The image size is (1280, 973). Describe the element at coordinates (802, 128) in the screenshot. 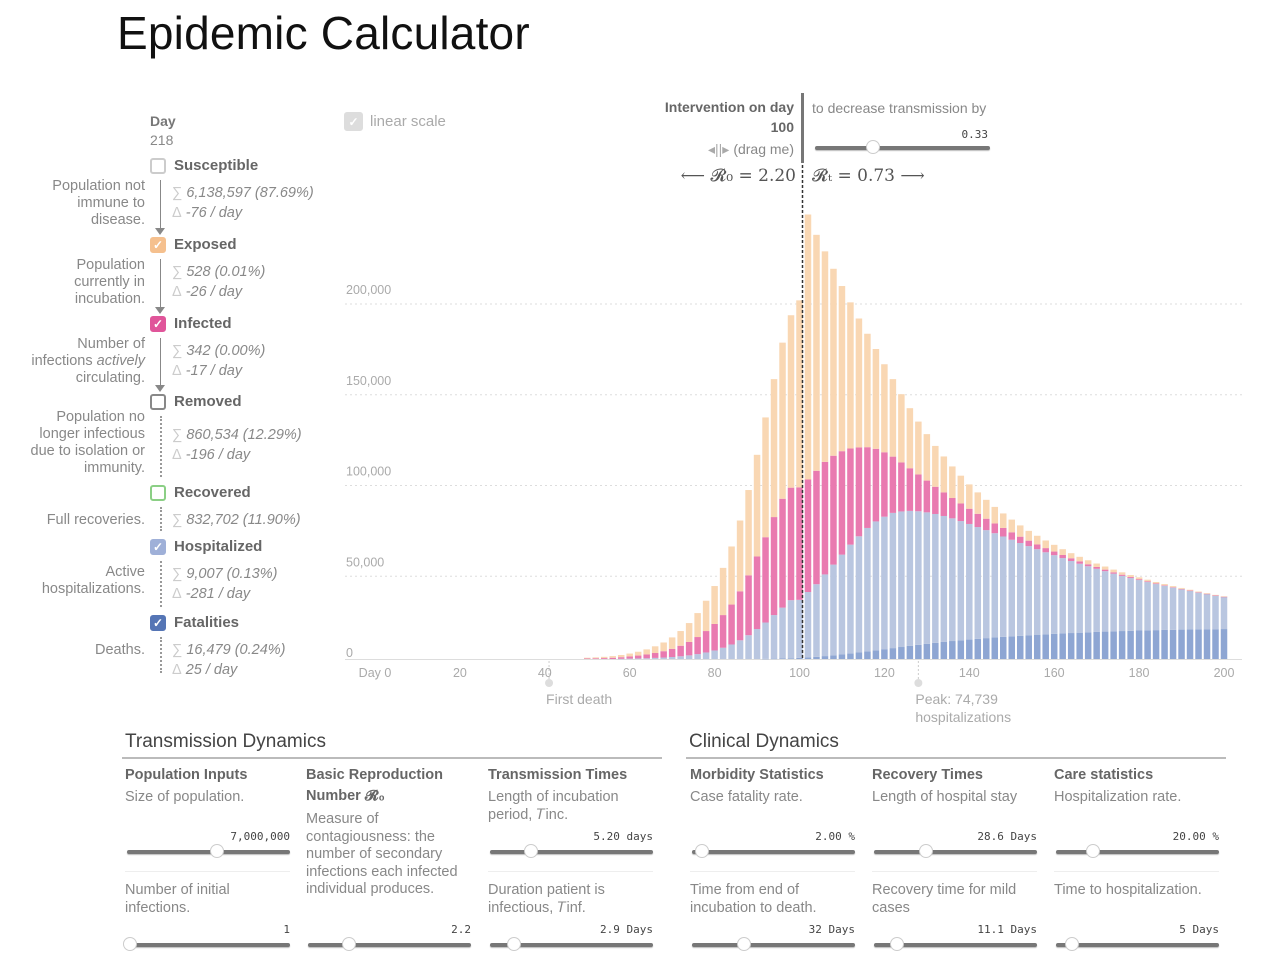

I see `intervention-drag-handle` at that location.